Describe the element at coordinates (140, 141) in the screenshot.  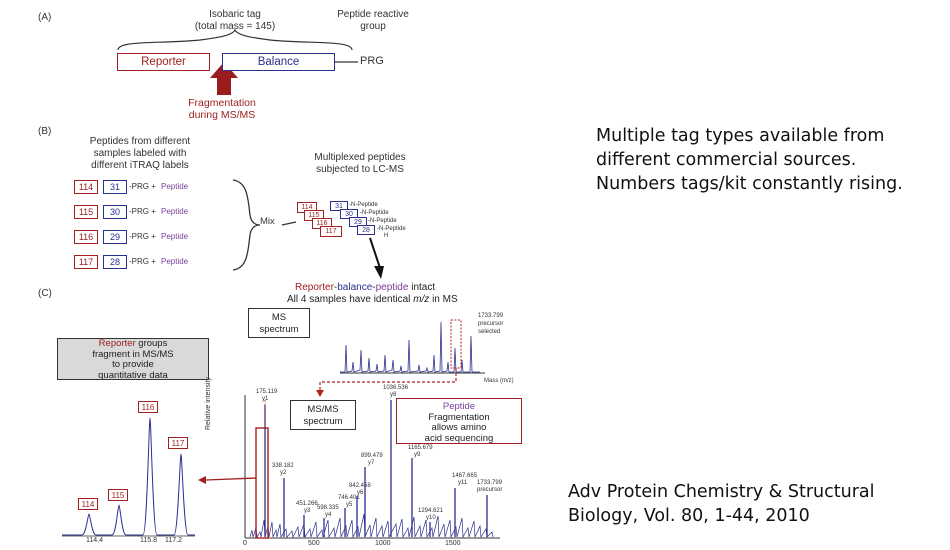
I see `panel-b-left-title-1: Peptides from different` at that location.